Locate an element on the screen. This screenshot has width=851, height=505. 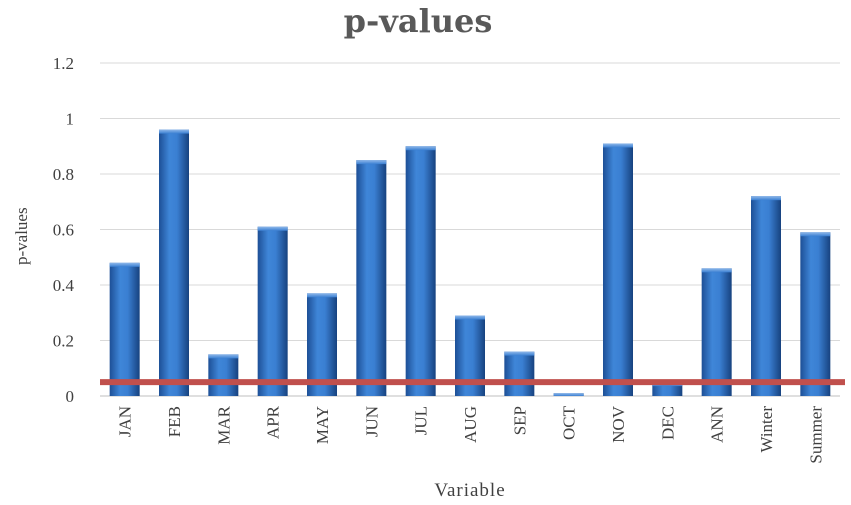
x-tick-label: Summer is located at coordinates (815, 435).